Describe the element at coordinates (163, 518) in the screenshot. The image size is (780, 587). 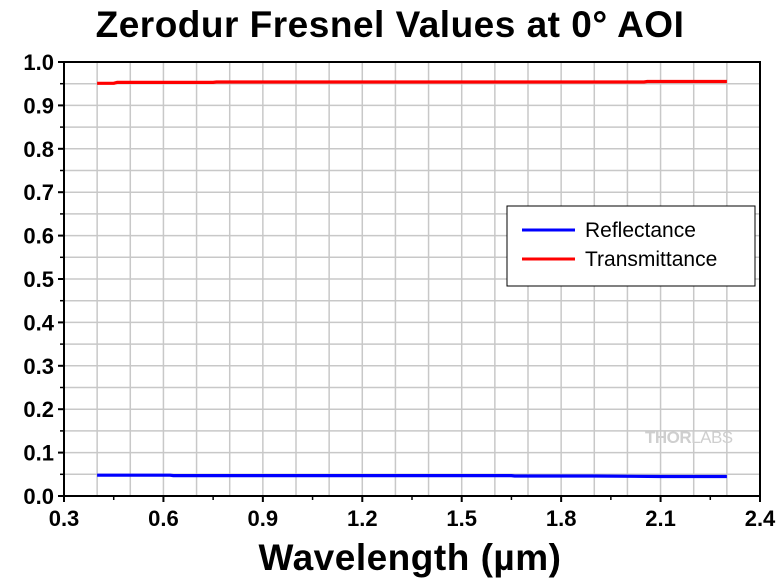
I see `x-tick-label: 0.6` at that location.